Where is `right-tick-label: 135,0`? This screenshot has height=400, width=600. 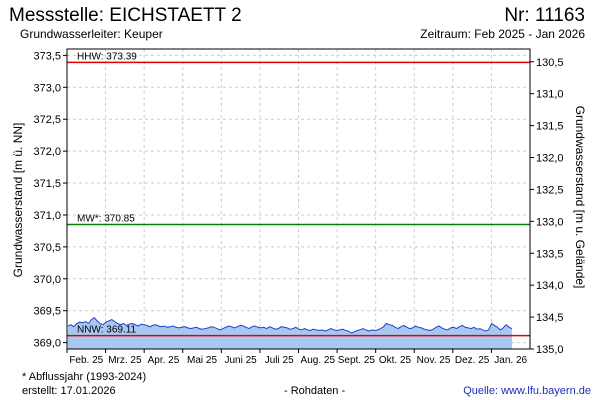
right-tick-label: 135,0 is located at coordinates (550, 350).